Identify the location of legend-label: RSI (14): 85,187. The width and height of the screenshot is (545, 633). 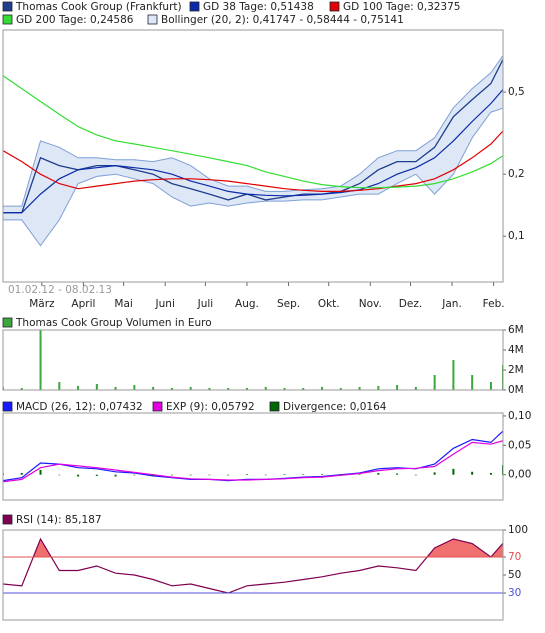
(59, 520).